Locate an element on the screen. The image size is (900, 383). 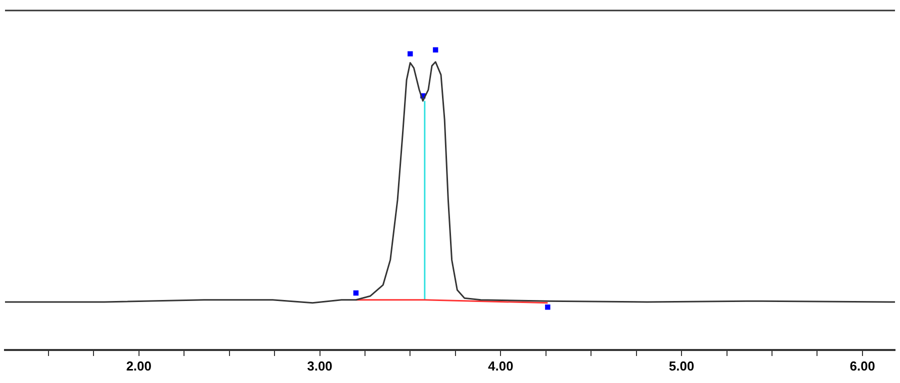
x-tick-label: 2.00 is located at coordinates (139, 366).